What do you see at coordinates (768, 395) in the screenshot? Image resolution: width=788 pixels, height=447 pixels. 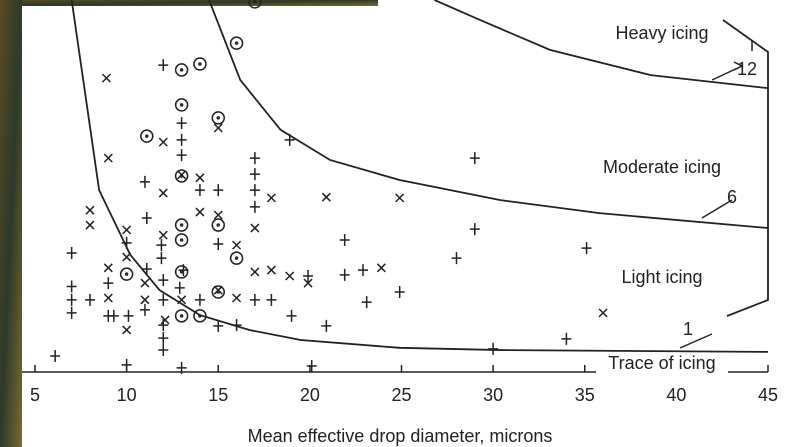 I see `x-tick-label: 45` at bounding box center [768, 395].